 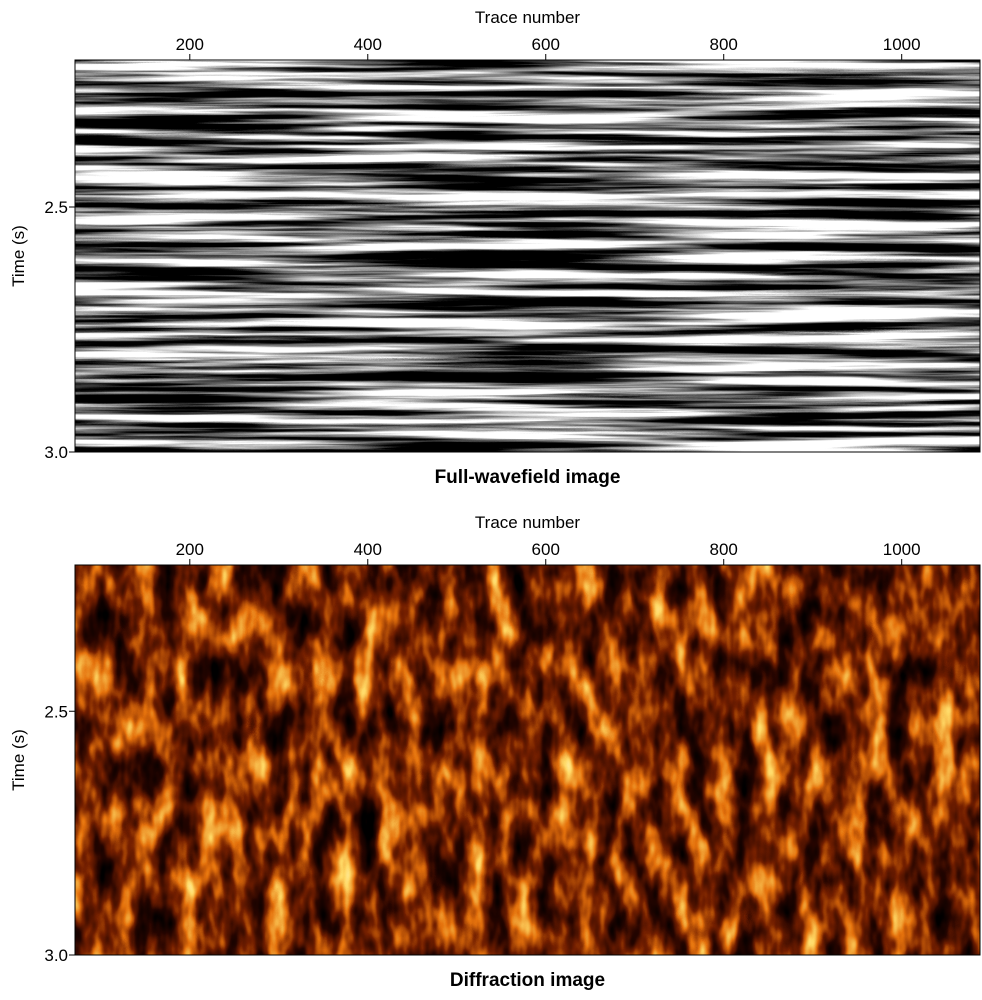 I want to click on chart-title: Diffraction image, so click(x=527, y=980).